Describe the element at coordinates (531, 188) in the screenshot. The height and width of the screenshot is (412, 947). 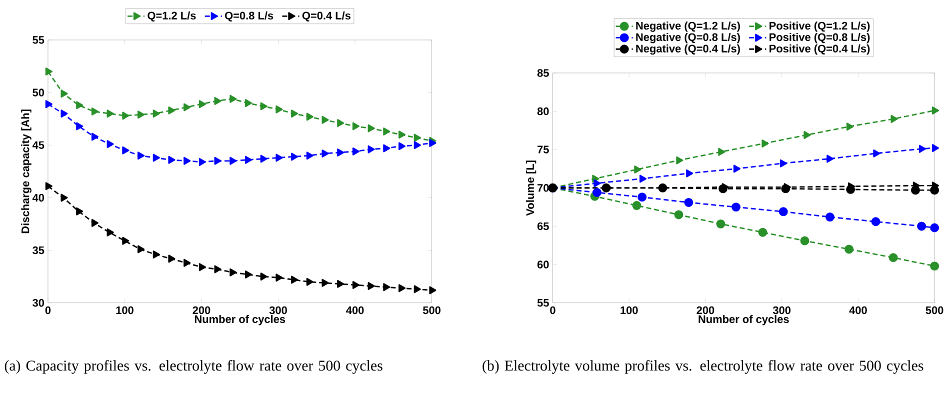
I see `y-axis-title: Volume [L]` at that location.